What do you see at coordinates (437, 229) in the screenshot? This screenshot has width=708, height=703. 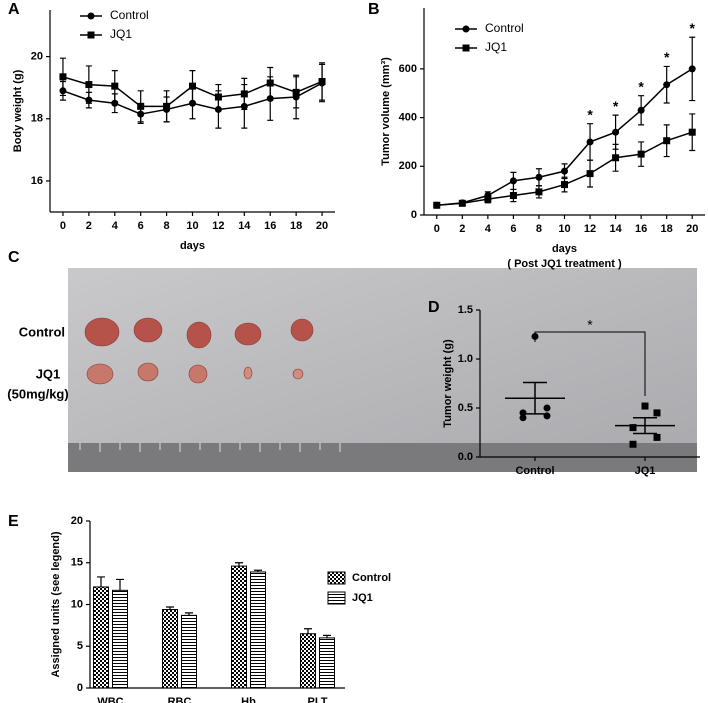 I see `x-tick-label: 0` at bounding box center [437, 229].